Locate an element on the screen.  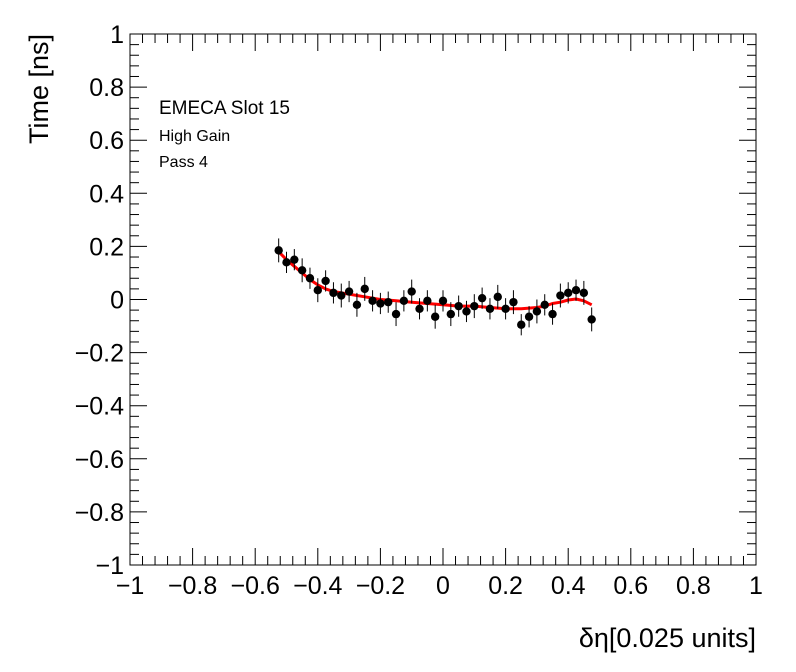
x-tick-label: 1 is located at coordinates (756, 586).